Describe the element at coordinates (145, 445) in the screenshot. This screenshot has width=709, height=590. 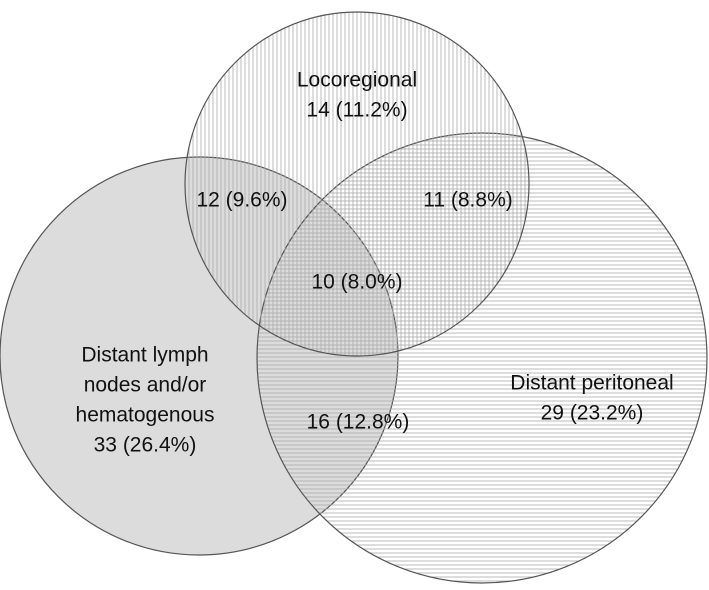
I see `set-count: 33 (26.4%)` at that location.